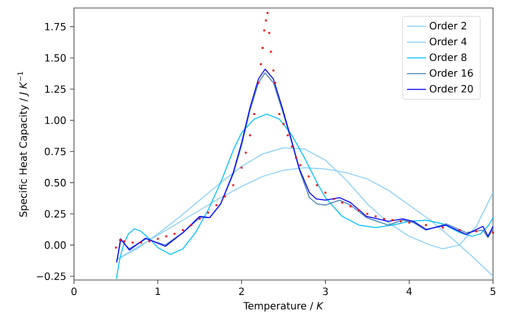 This screenshot has height=328, width=506. I want to click on y-tick-label: 0.00, so click(55, 245).